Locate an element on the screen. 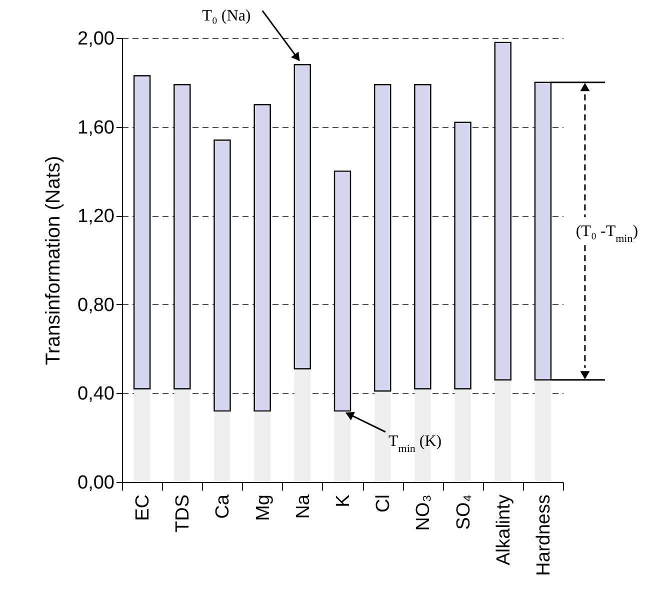 This screenshot has height=605, width=649. y-tick-label: 0,80 is located at coordinates (96, 305).